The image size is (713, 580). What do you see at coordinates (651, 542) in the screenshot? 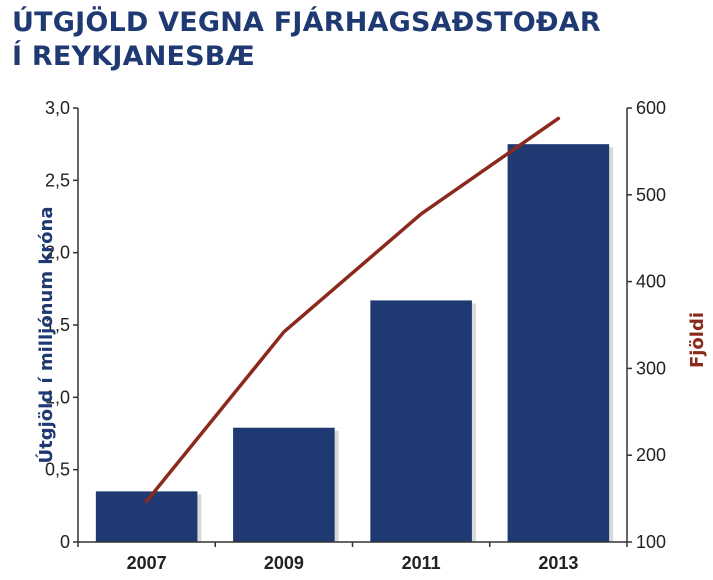
I see `y-right-tick-label: 100` at bounding box center [651, 542].